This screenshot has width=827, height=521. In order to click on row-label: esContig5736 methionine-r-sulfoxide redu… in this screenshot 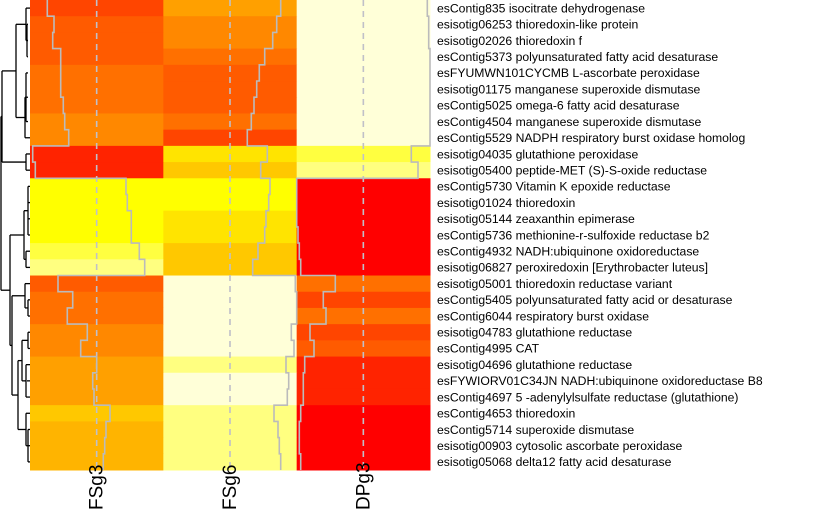, I will do `click(573, 235)`.